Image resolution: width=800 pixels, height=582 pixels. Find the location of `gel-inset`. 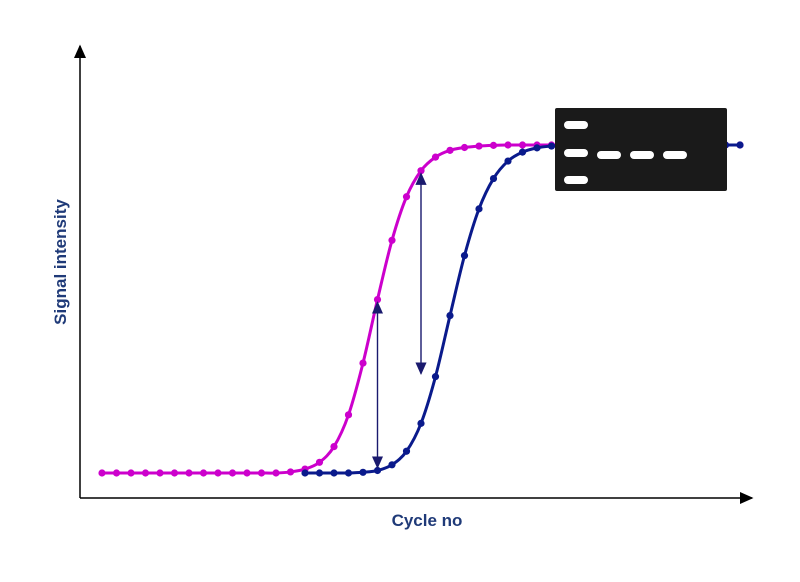

gel-inset is located at coordinates (641, 149).